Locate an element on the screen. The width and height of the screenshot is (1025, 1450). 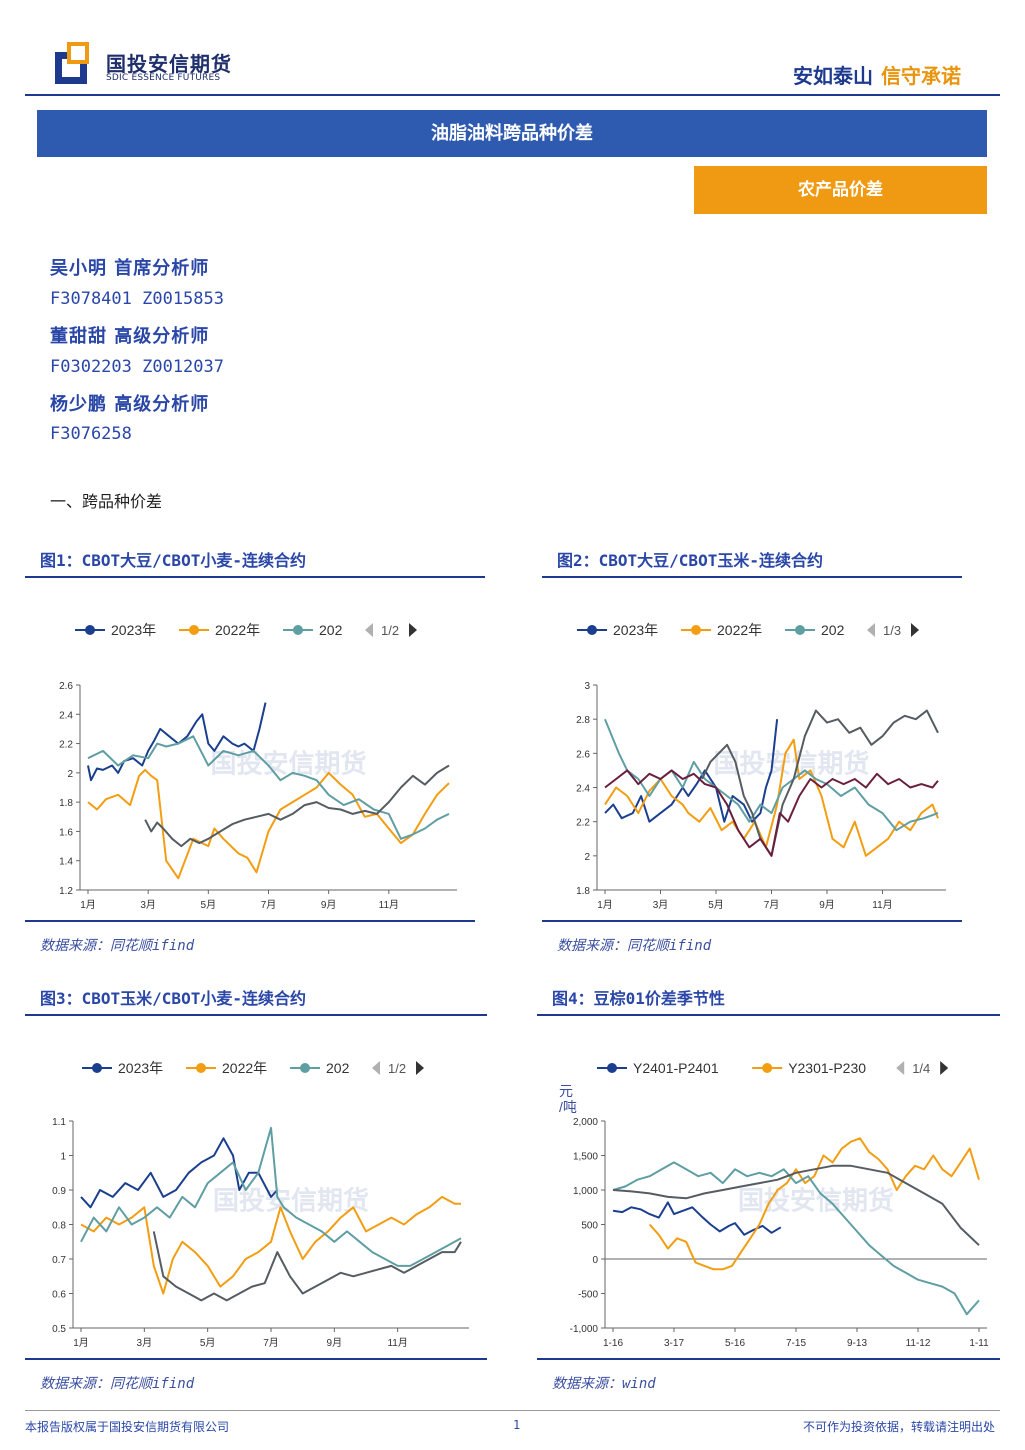
legend-label: Y2401-P2401 is located at coordinates (676, 1068).